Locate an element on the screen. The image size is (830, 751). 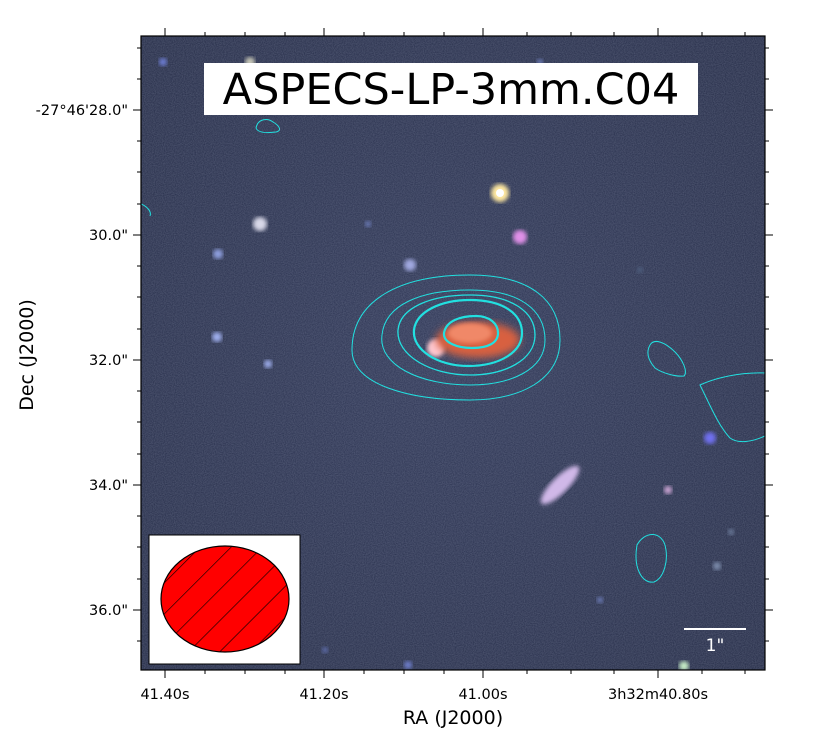
title-text: ASPECS-LP-3mm.C04 is located at coordinates (451, 90).